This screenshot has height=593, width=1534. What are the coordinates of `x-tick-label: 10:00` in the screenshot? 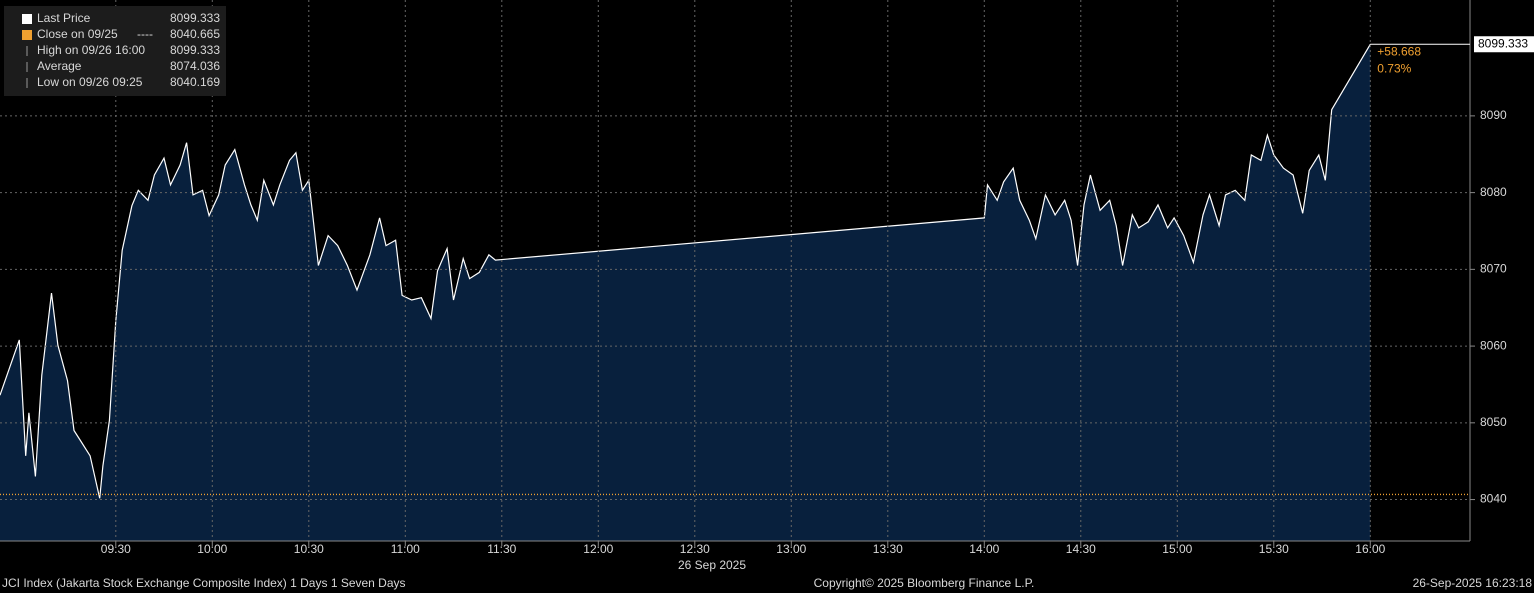 It's located at (212, 549).